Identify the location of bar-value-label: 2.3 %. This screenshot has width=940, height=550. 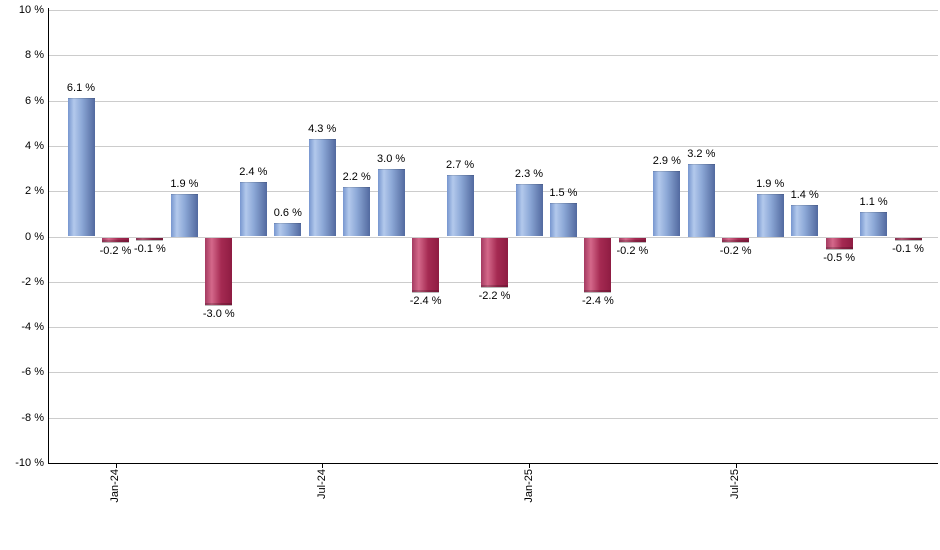
(529, 174).